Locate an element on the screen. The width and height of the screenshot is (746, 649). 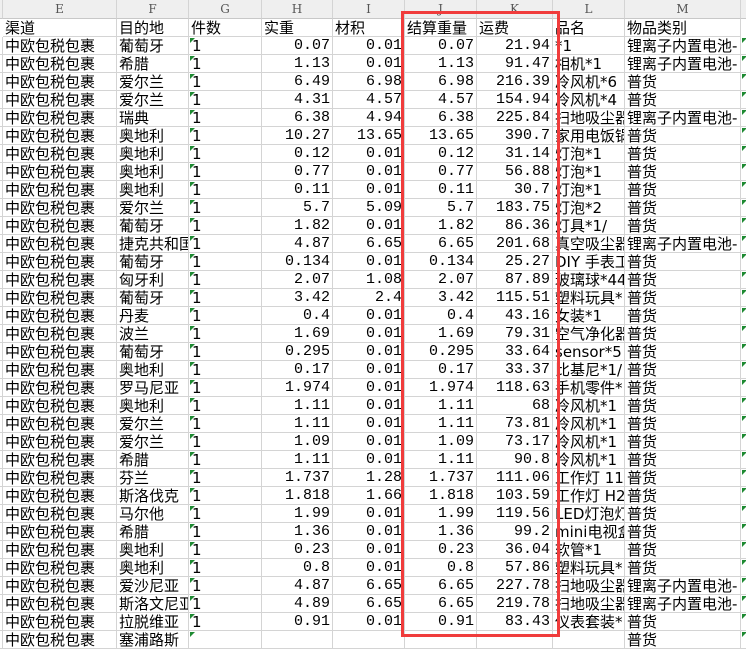
cell-actual-weight: 1.11 is located at coordinates (297, 460).